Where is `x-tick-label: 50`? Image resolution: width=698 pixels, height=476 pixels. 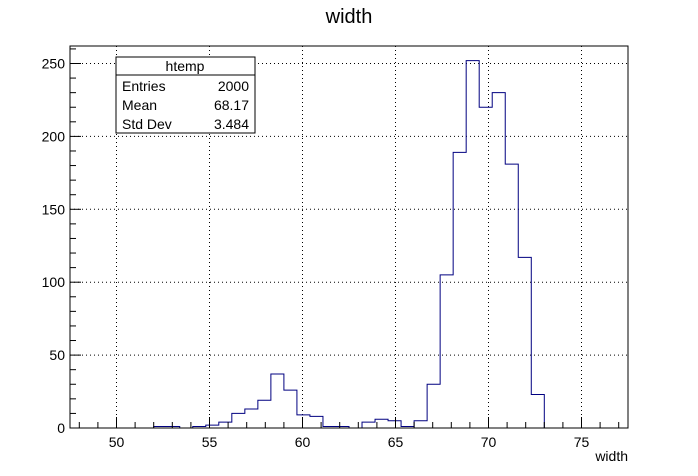
x-tick-label: 50 is located at coordinates (117, 442).